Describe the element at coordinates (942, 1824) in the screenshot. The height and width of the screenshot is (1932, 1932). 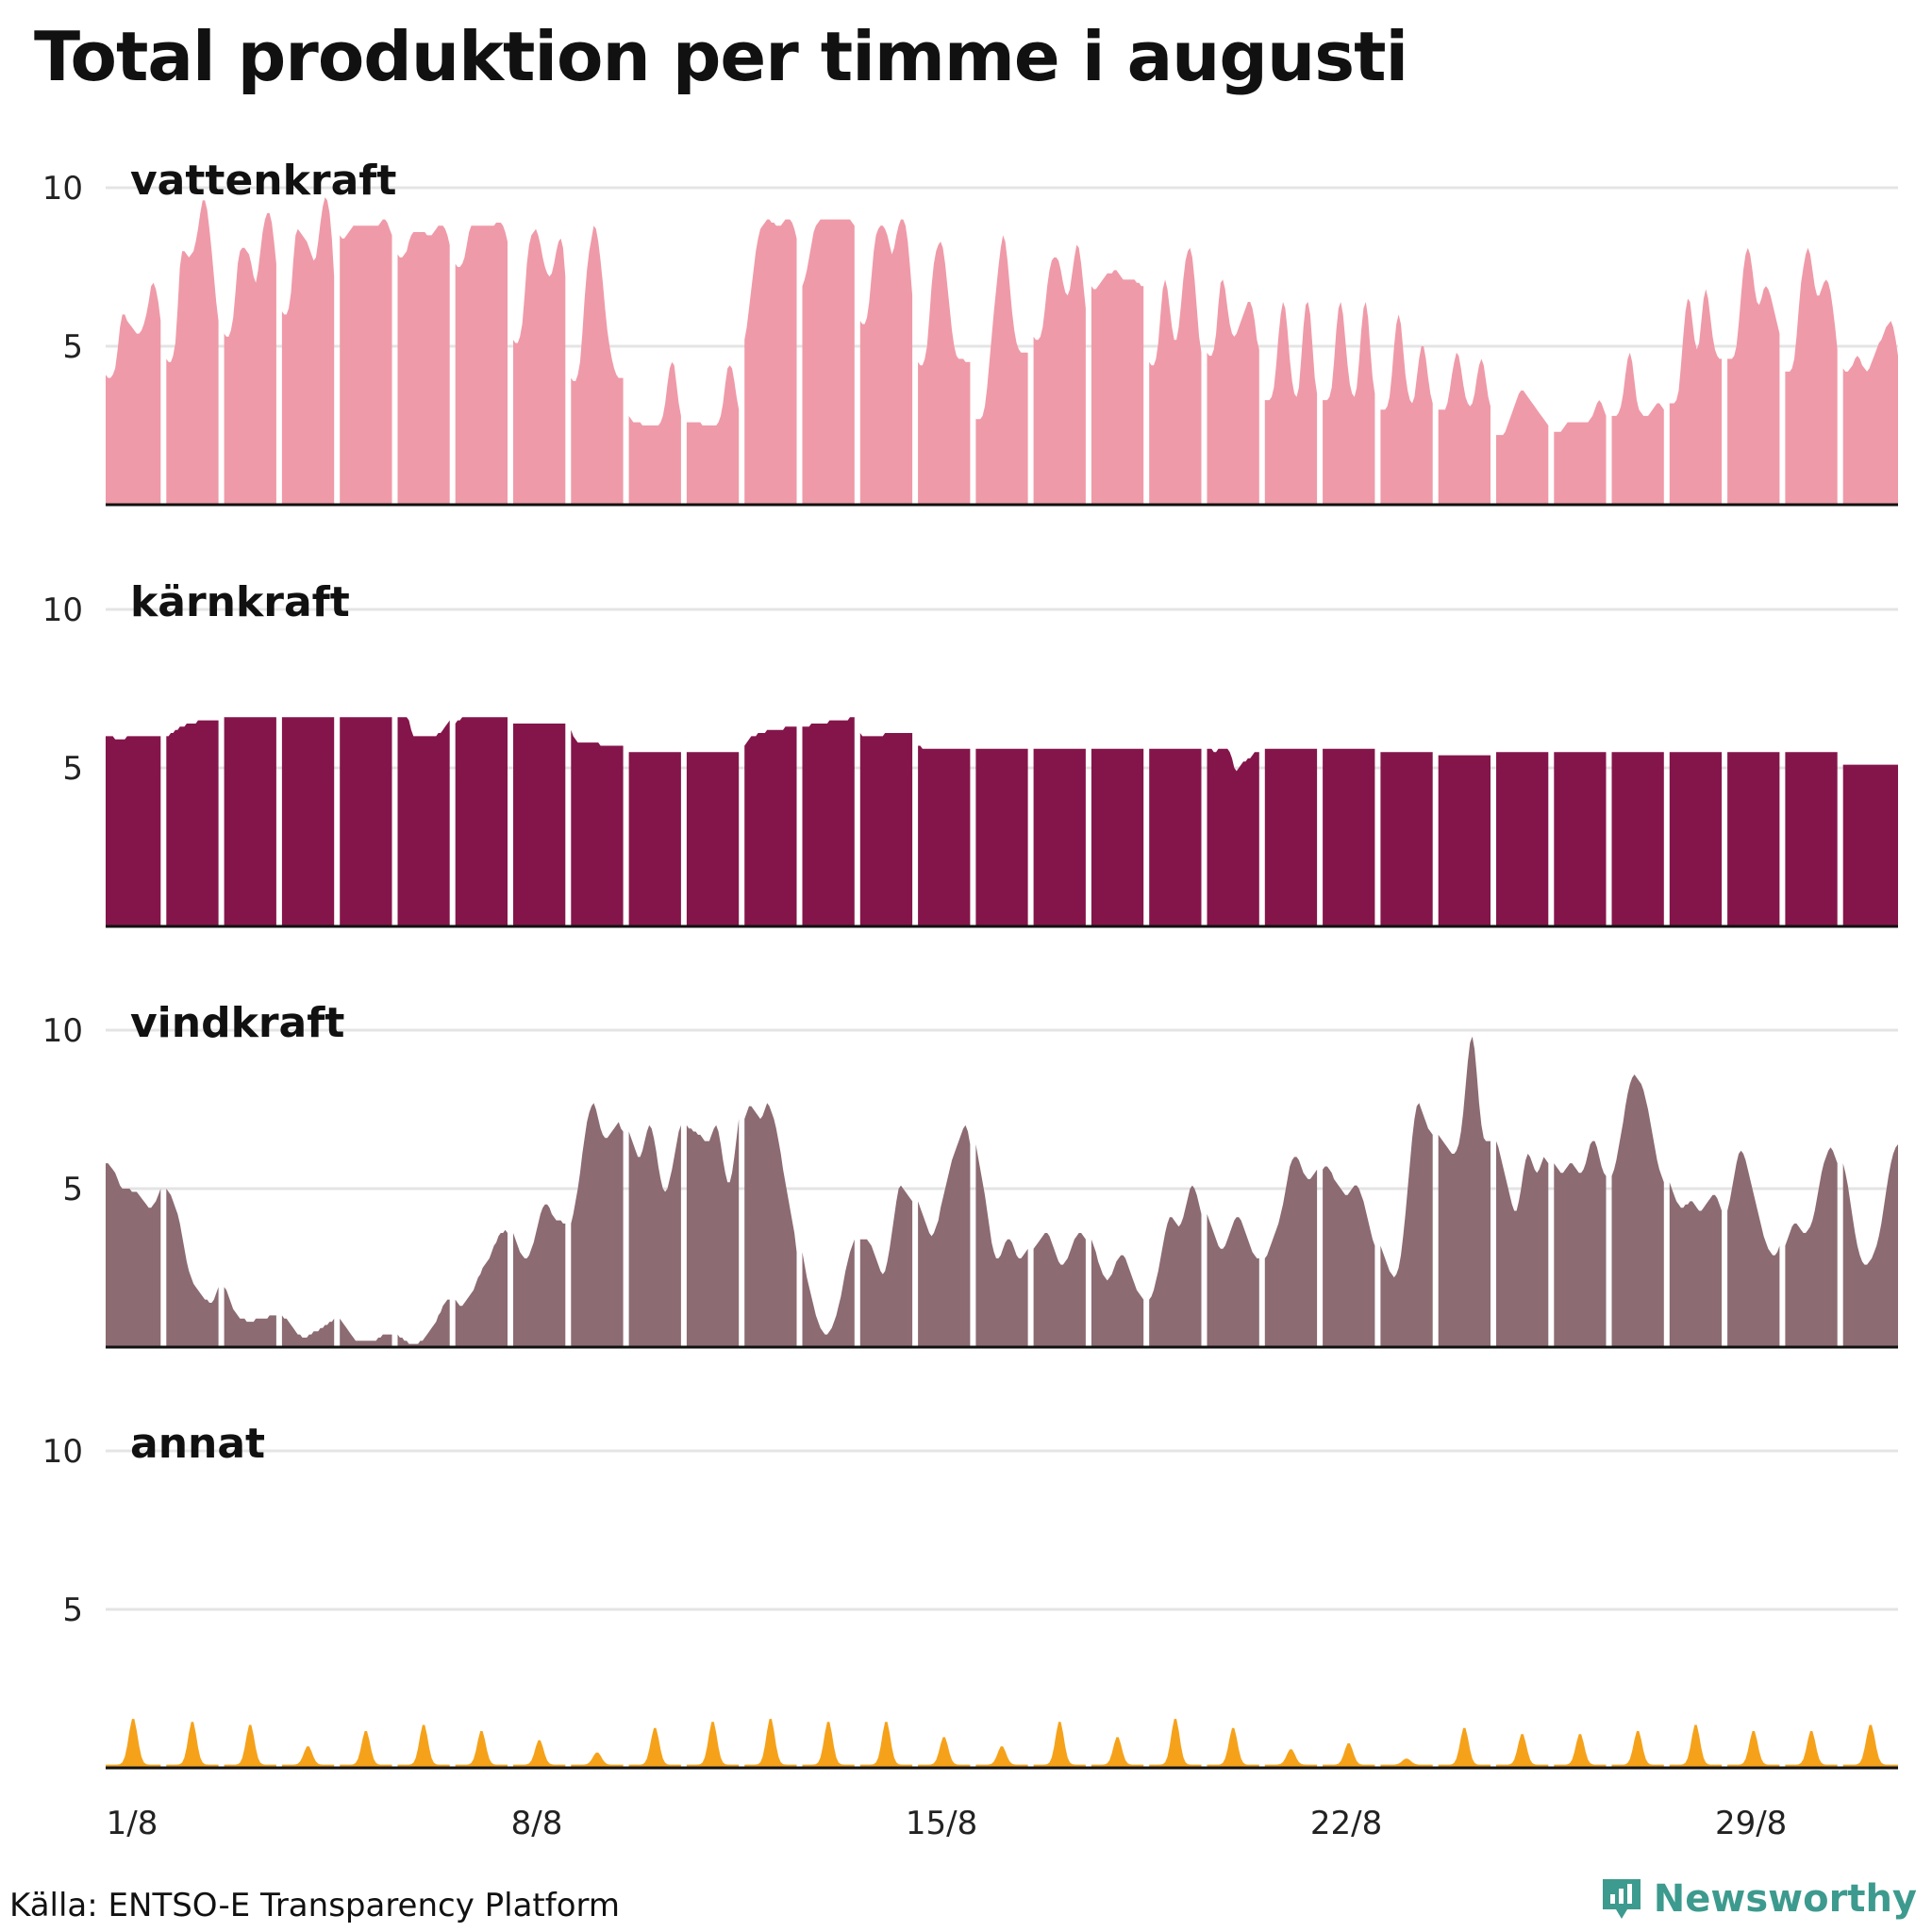
I see `x-tick-label: 15/8` at that location.